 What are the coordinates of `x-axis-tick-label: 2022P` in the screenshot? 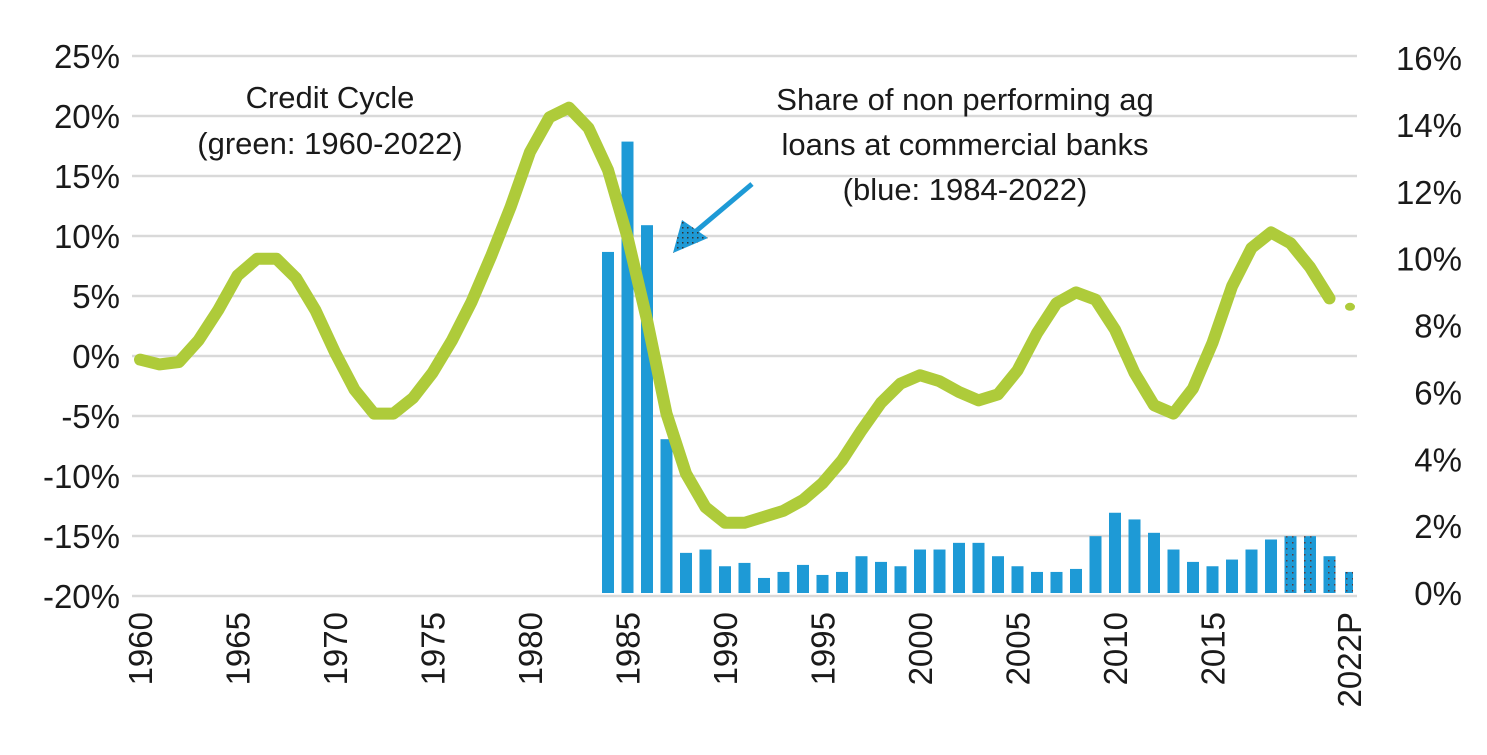 It's located at (1349, 659).